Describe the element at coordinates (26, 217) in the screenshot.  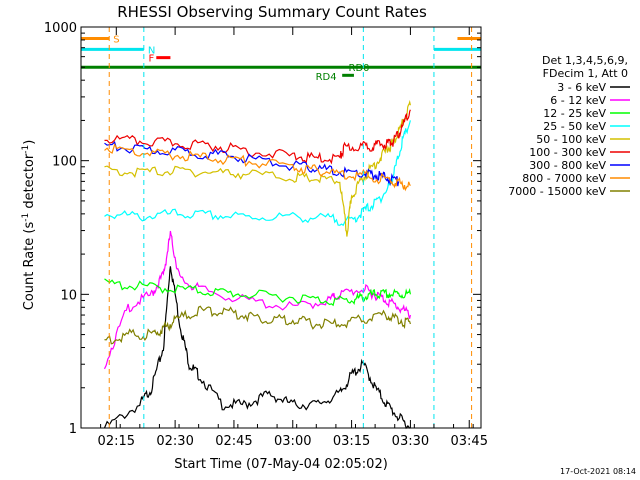
I see `y-axis-label-sup1: -1` at that location.